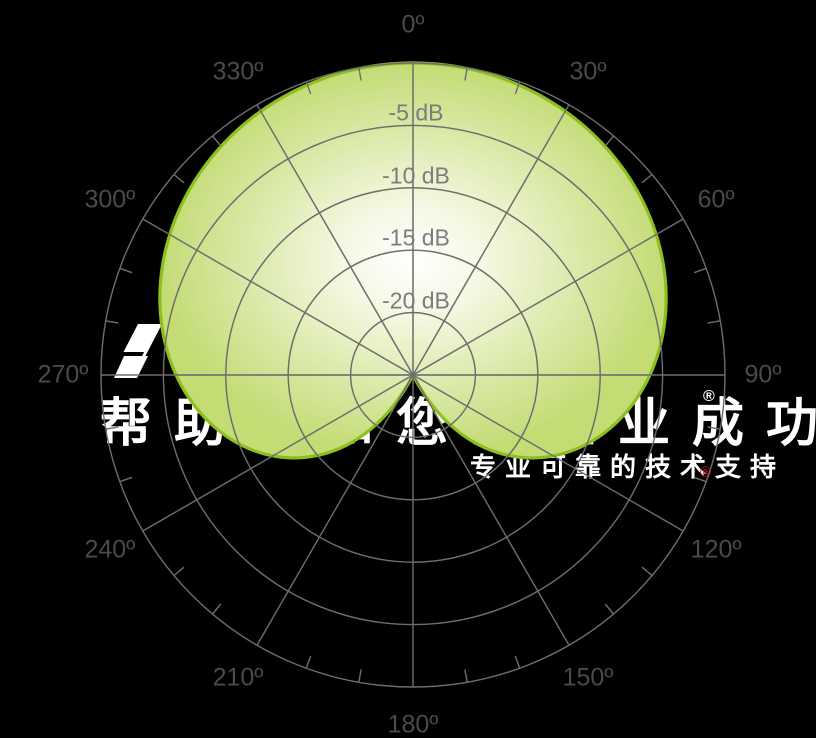 The width and height of the screenshot is (816, 738). Describe the element at coordinates (416, 175) in the screenshot. I see `radial-tick-label-10db: -10 dB` at that location.